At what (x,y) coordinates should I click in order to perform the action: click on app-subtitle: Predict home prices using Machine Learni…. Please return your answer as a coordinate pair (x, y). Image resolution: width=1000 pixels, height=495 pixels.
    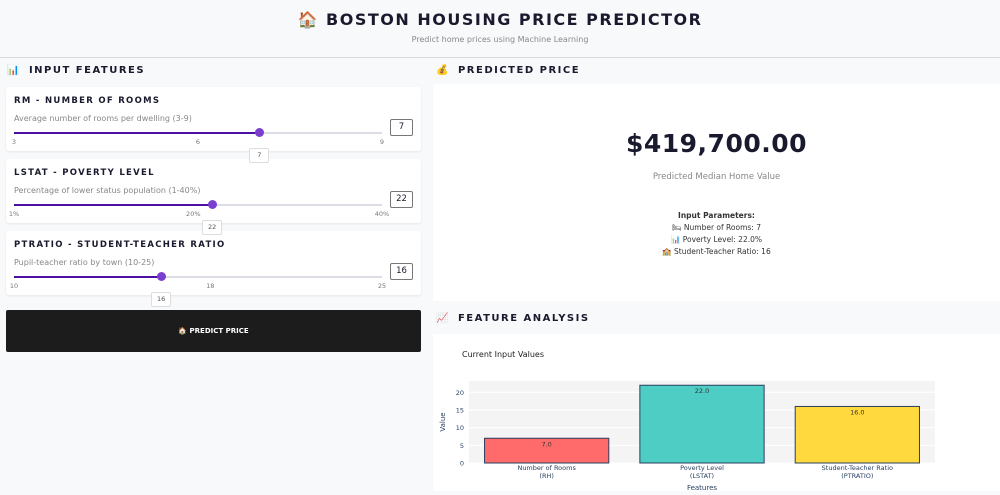
    Looking at the image, I should click on (500, 39).